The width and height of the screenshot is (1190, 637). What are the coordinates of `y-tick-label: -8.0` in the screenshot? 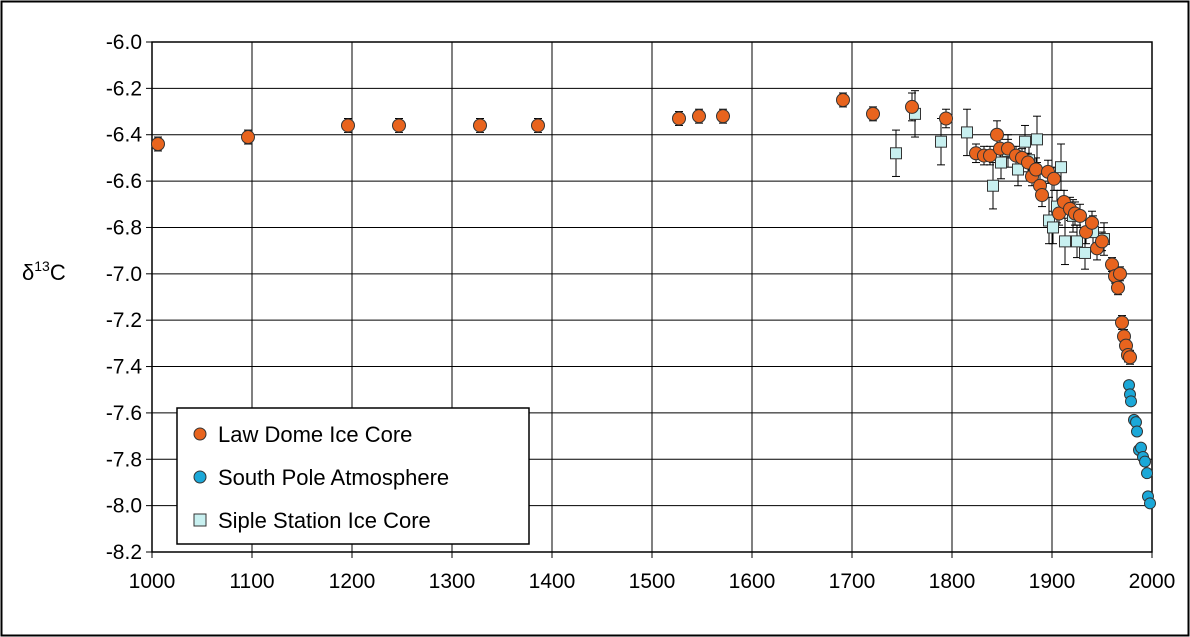 It's located at (124, 506).